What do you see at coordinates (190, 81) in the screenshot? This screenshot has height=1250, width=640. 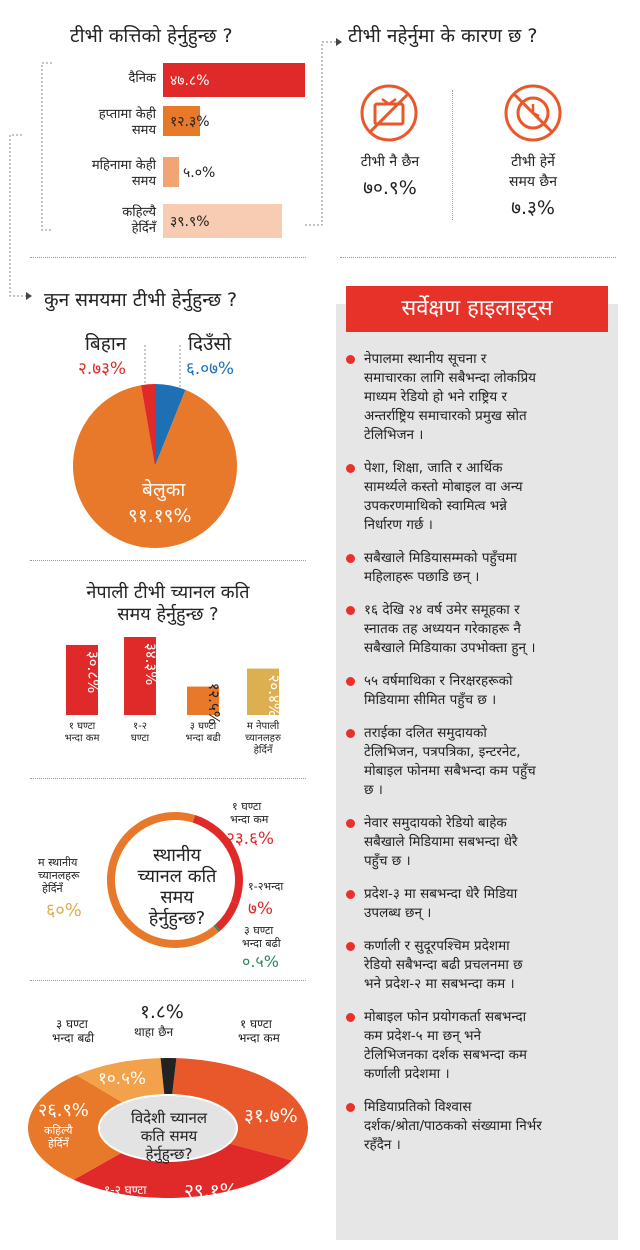 I see `frequency-bar-value: ४७.८%` at bounding box center [190, 81].